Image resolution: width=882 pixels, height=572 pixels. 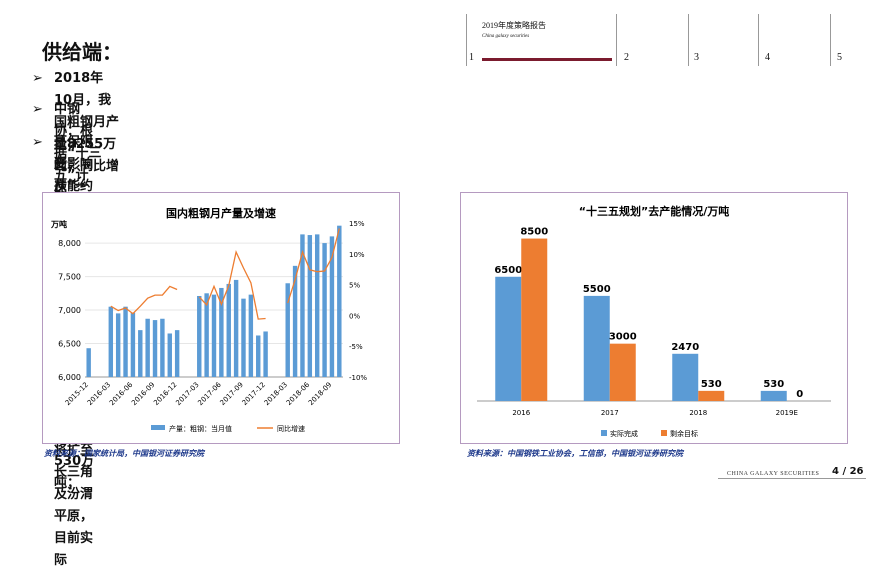 I want to click on report-title: 2019年度策略报告, so click(x=514, y=25).